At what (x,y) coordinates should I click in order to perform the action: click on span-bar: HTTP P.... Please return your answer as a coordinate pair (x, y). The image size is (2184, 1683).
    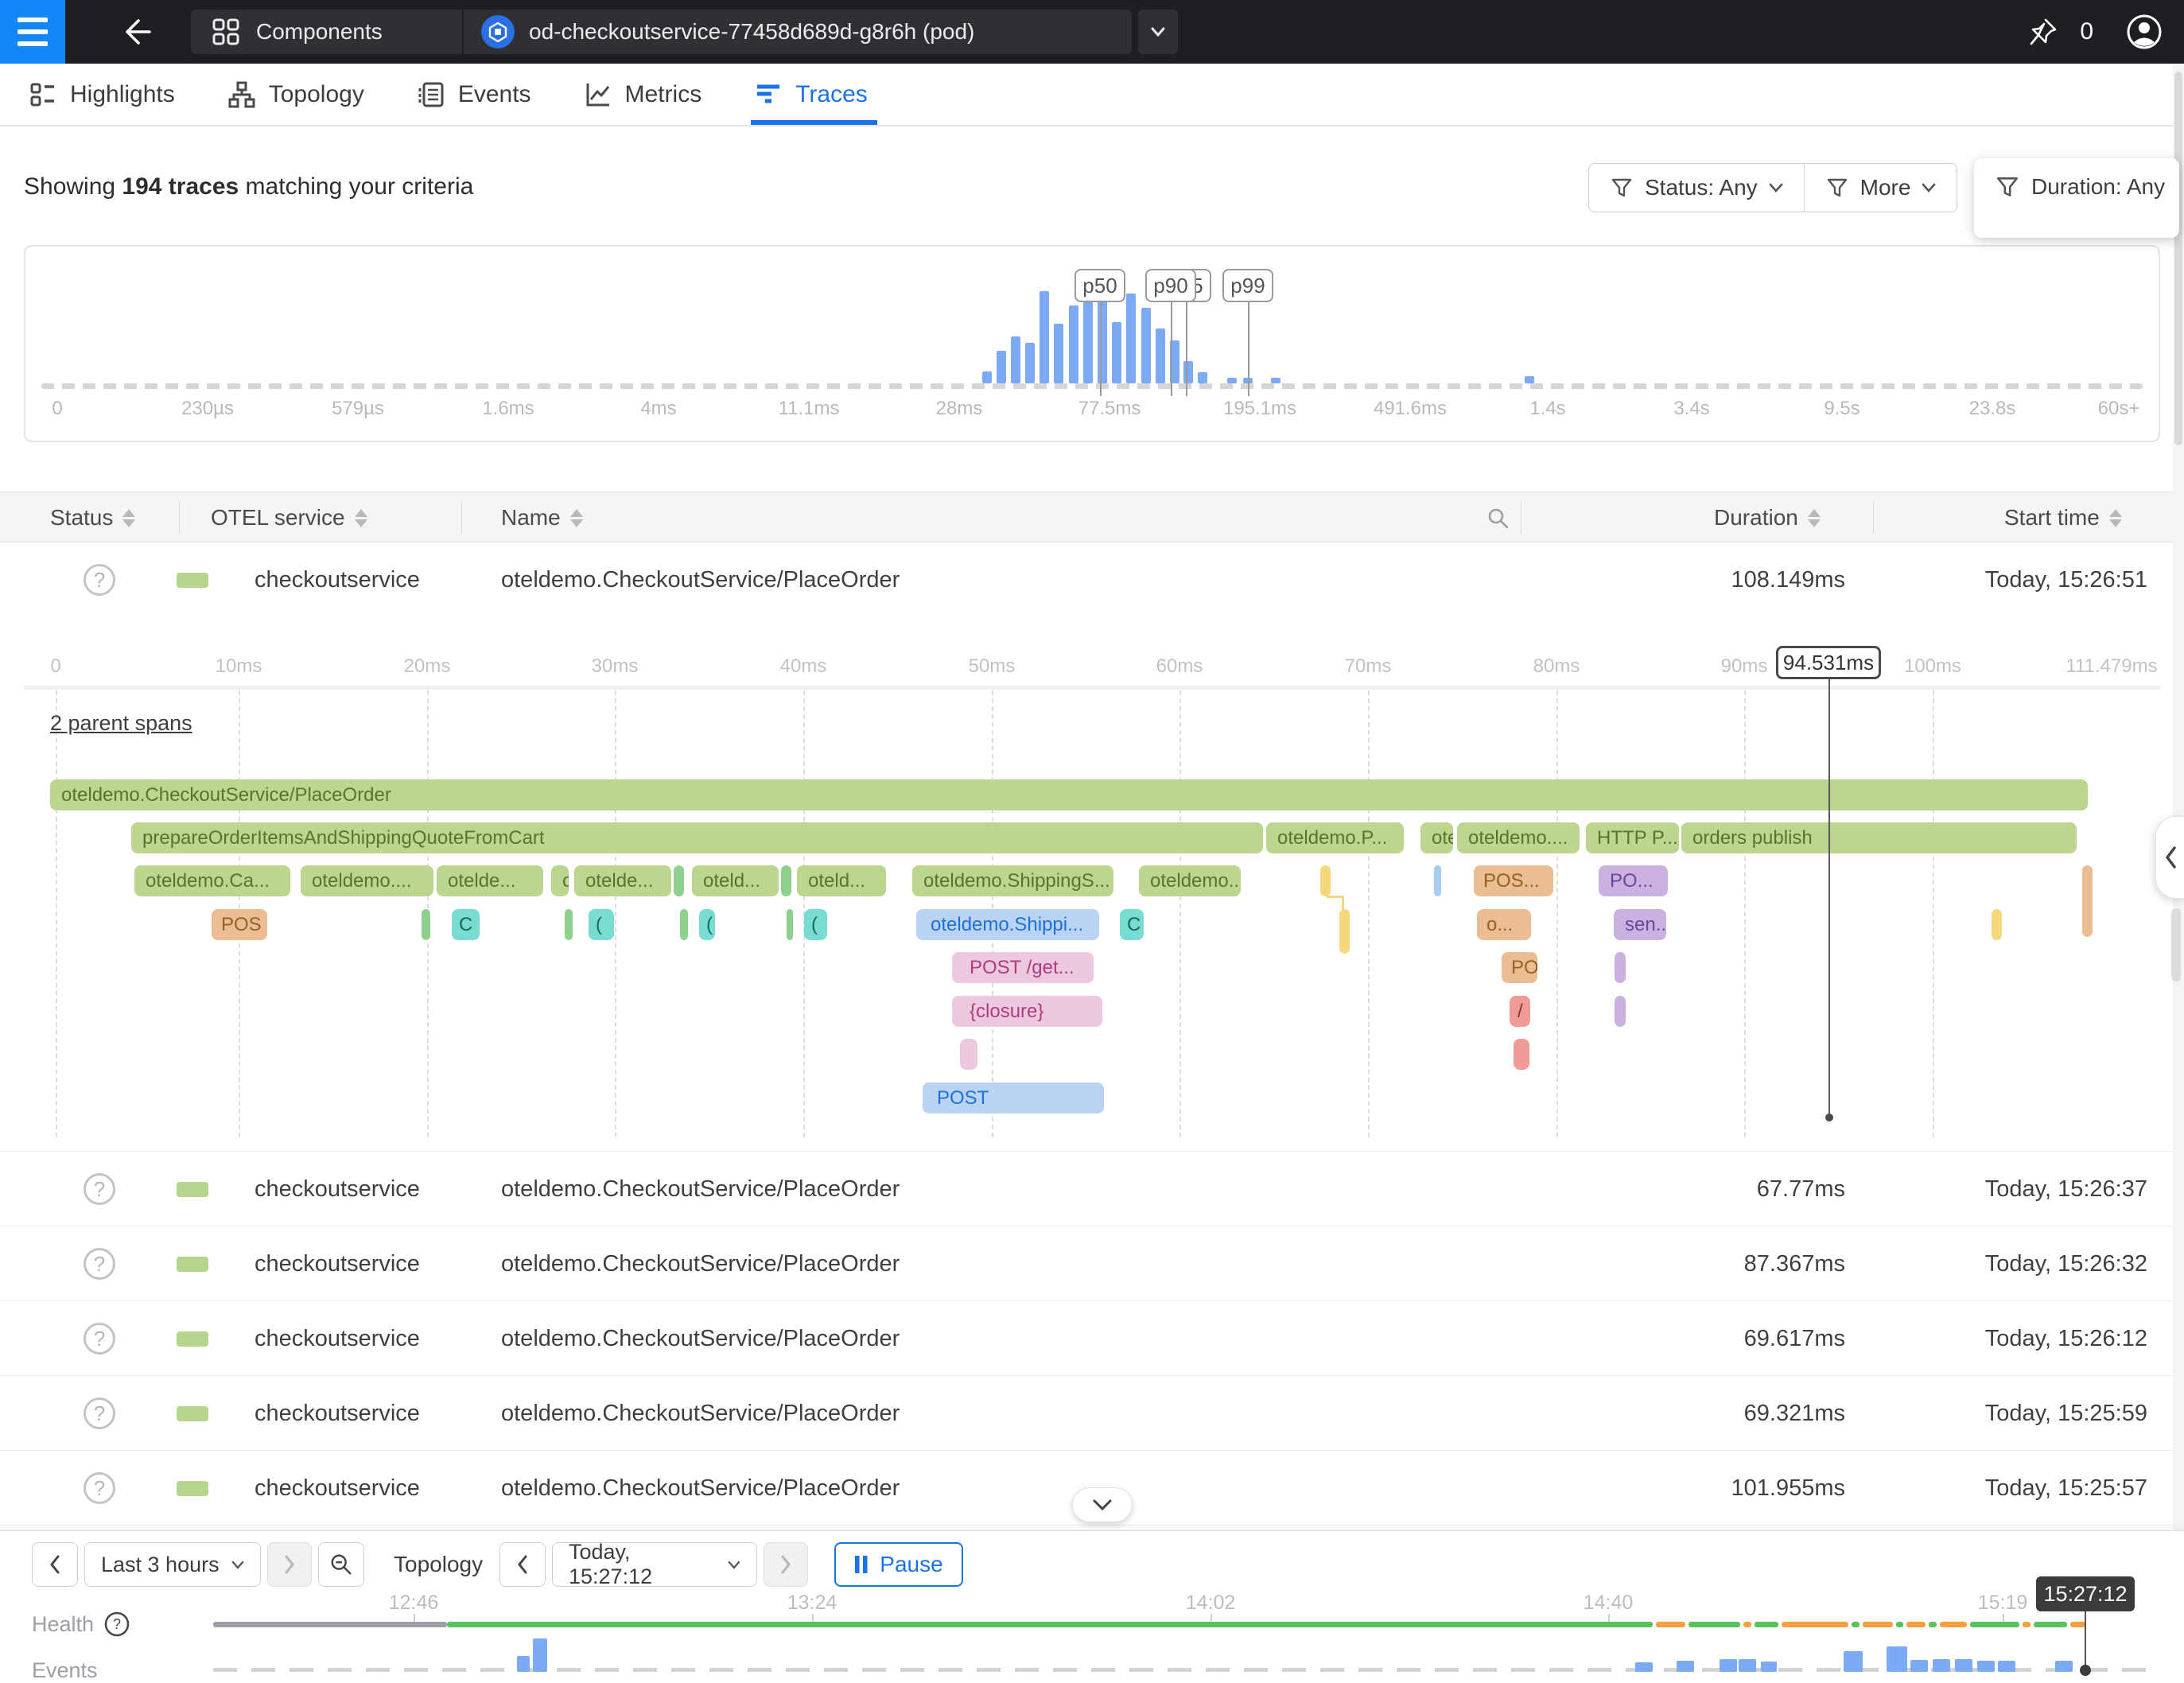
    Looking at the image, I should click on (1633, 837).